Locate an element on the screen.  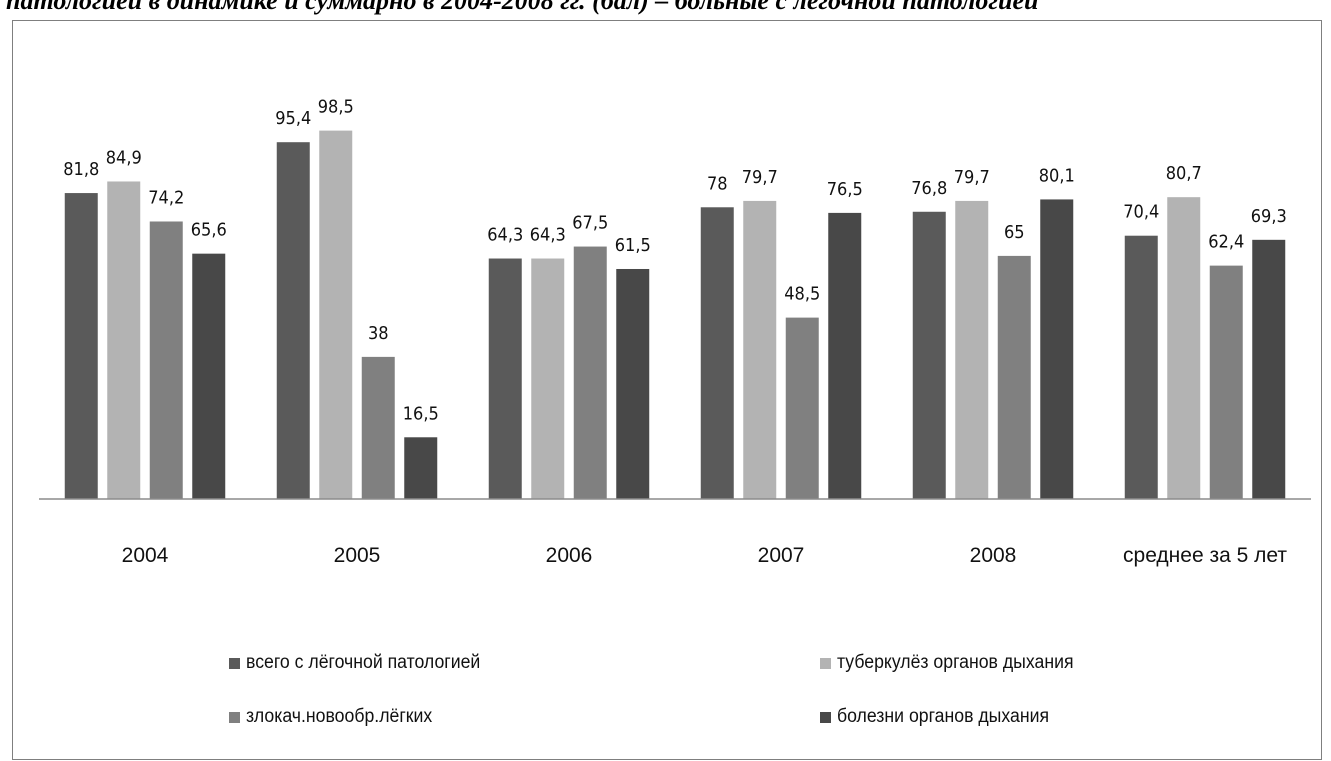
legend-item-lung-cancer: злокач.новообр.лёгких is located at coordinates (337, 717).